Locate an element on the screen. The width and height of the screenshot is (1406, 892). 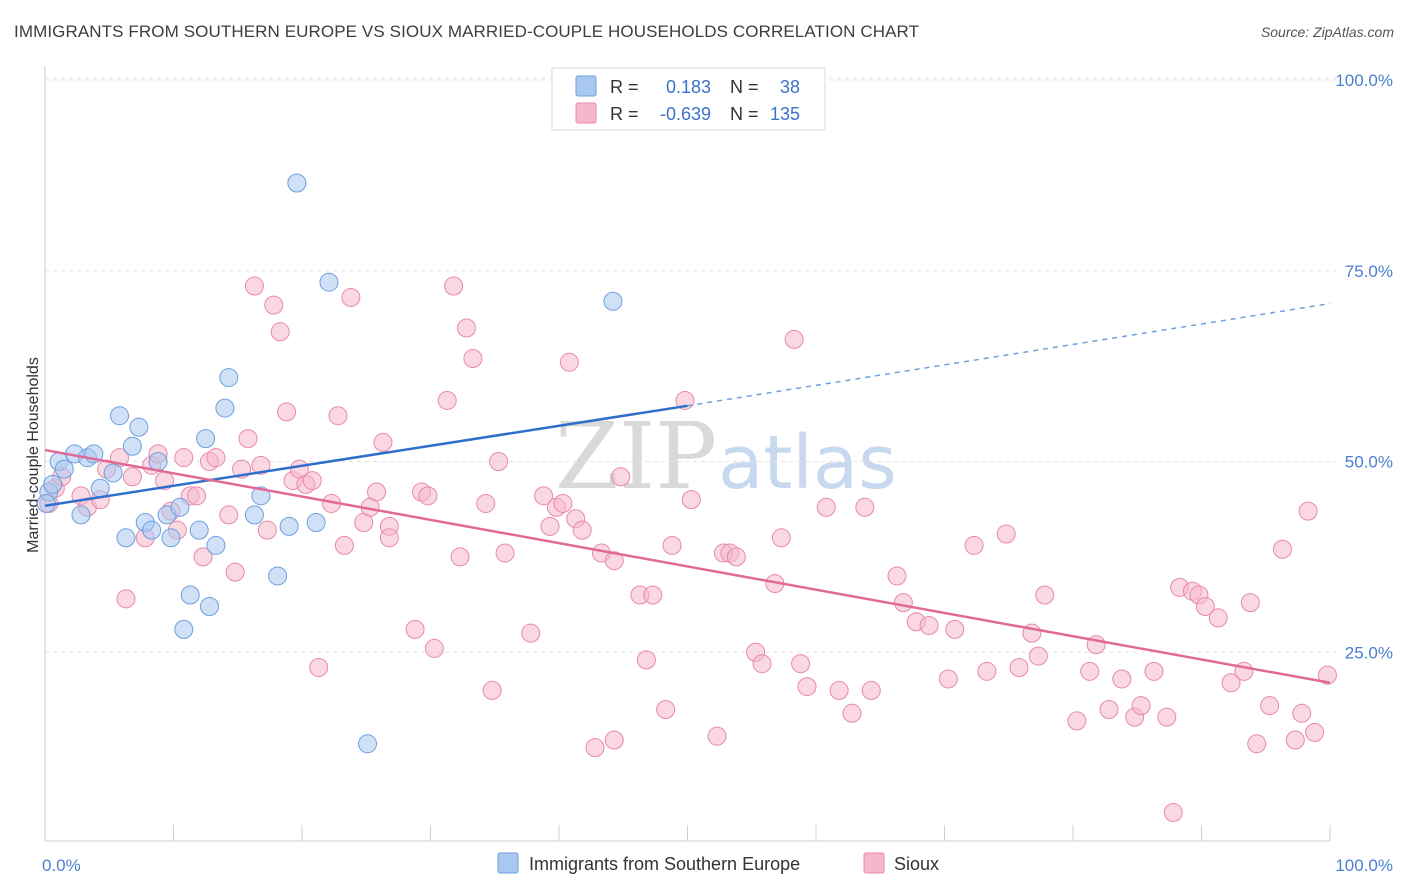
x-tick-labels: 0.0% 100.0% is located at coordinates (717, 865).